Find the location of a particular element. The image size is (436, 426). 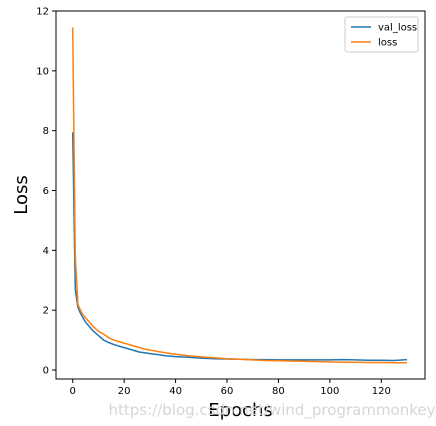

y-tick-label: 4 is located at coordinates (46, 251).